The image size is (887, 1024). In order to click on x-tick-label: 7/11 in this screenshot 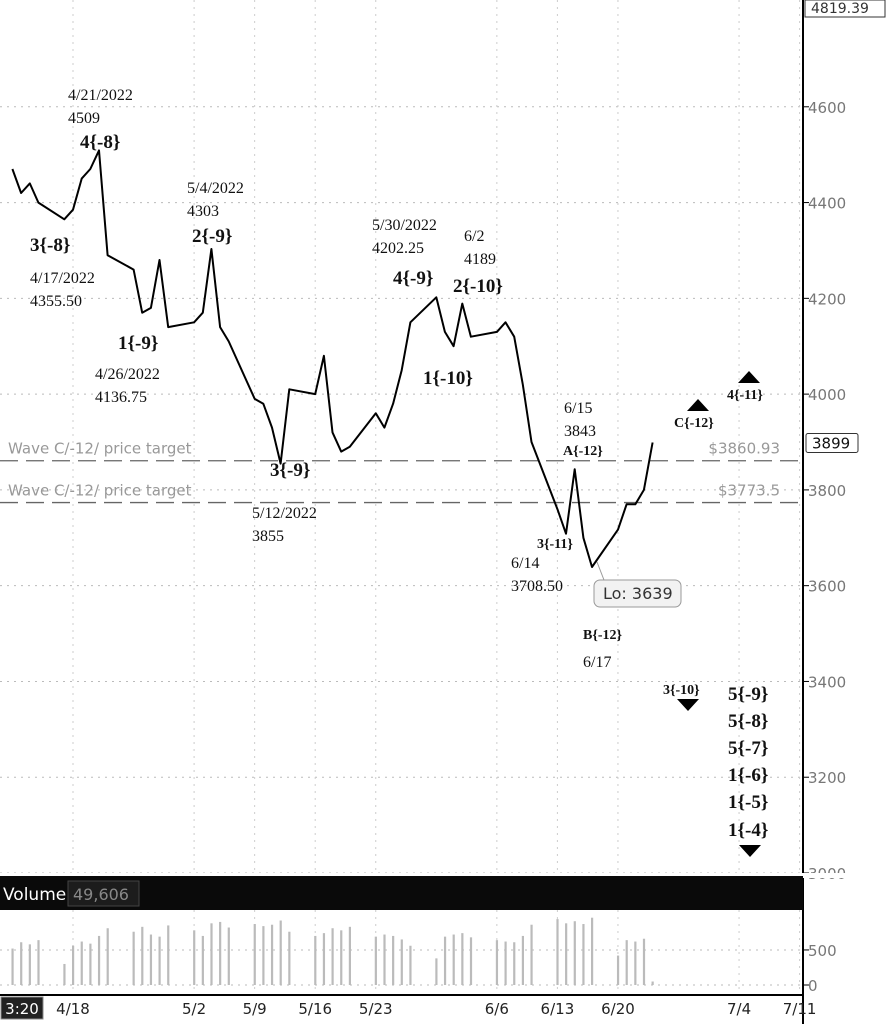, I will do `click(800, 1009)`.